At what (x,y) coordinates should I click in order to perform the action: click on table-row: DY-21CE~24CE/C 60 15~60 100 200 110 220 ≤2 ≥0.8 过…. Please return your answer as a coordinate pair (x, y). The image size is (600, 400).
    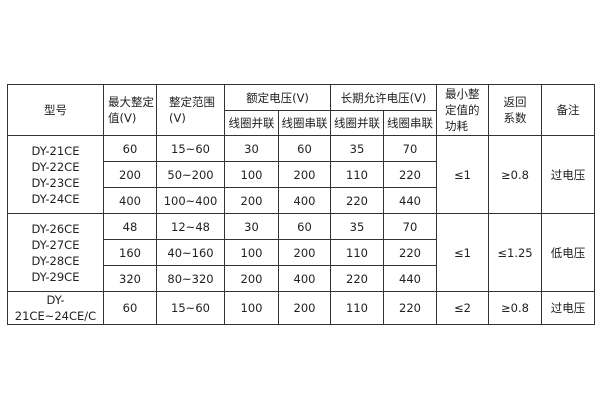
    Looking at the image, I should click on (301, 308).